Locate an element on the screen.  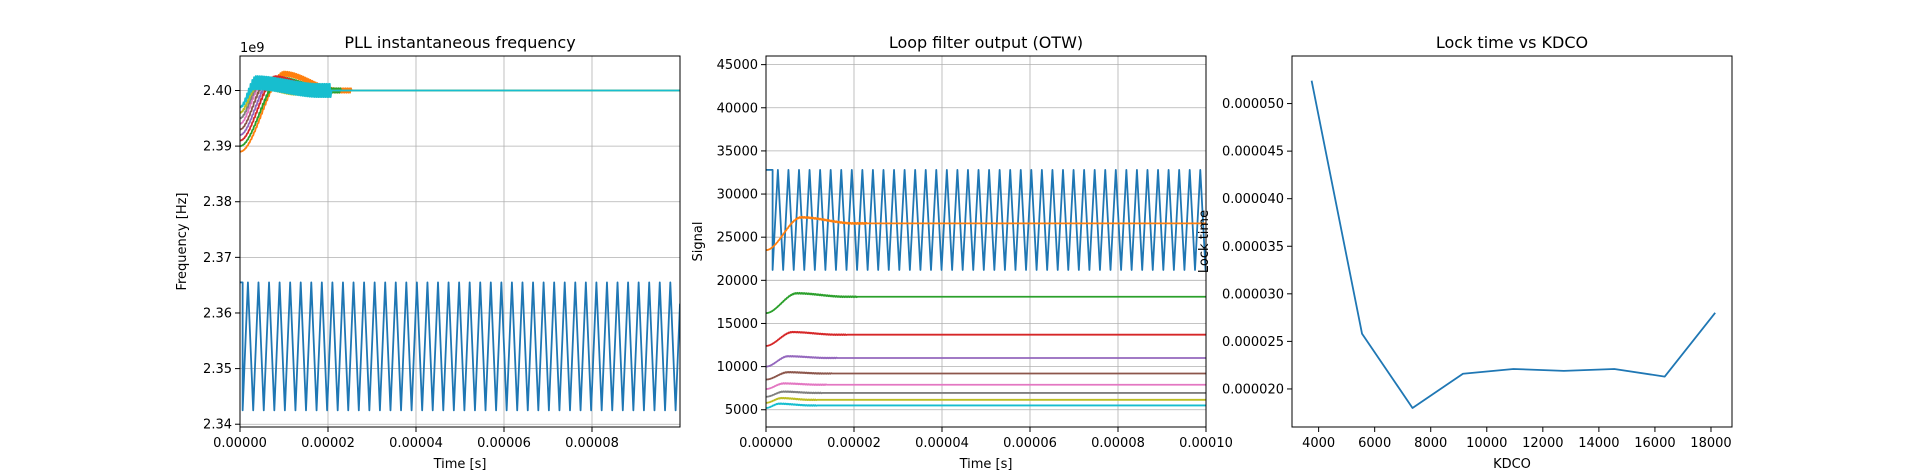
y-axis-label: Lock time is located at coordinates (1204, 241).